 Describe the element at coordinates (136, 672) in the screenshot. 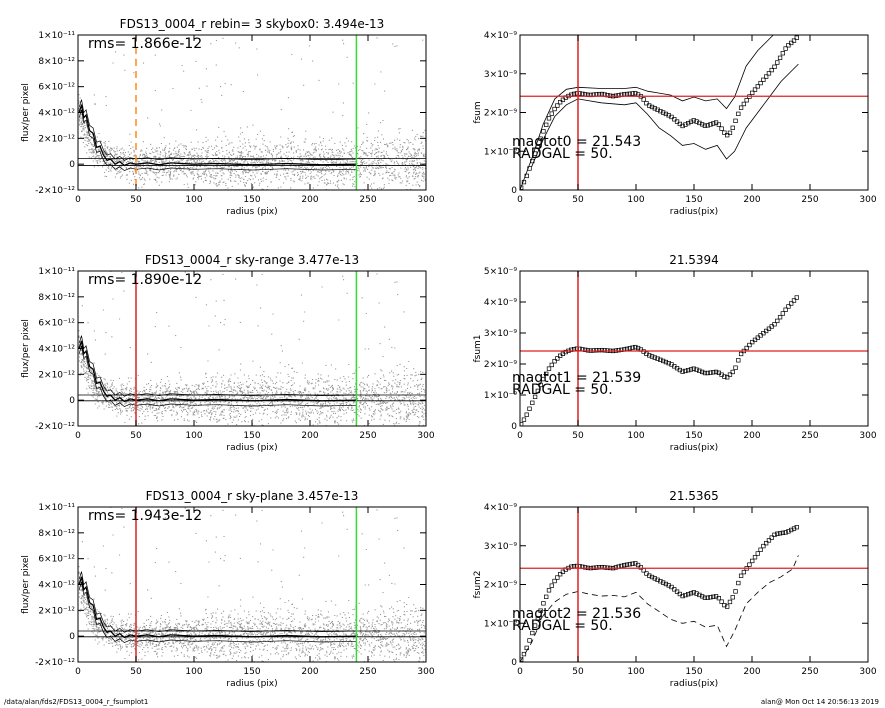

I see `x-tick-label: 50` at that location.